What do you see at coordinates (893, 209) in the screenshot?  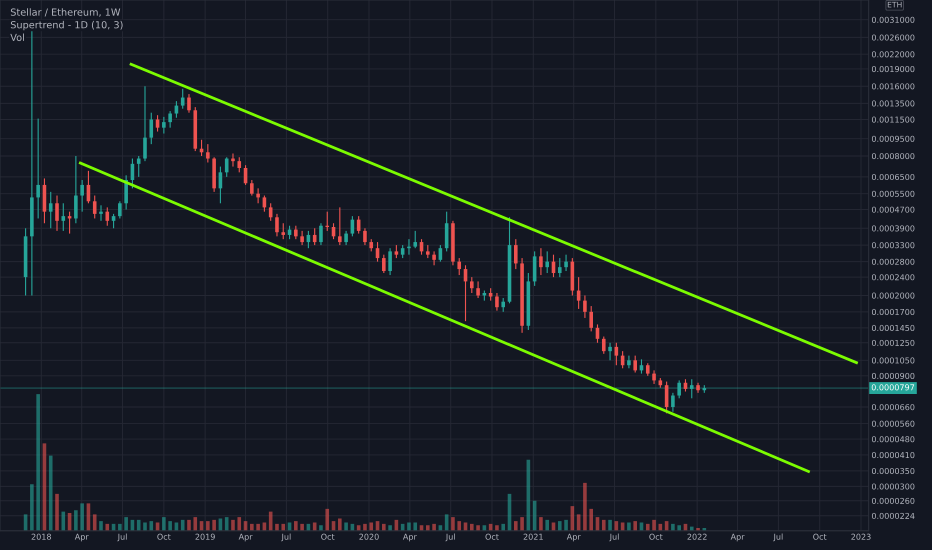 I see `y-tick-label: 0.0004700` at bounding box center [893, 209].